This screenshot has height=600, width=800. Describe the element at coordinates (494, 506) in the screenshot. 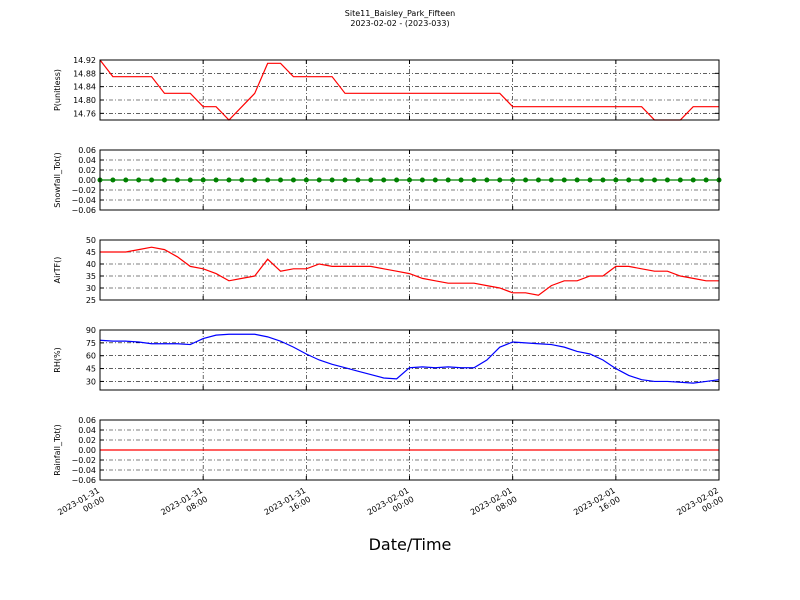

I see `x-tick-label: 2023-02-01 08:00` at that location.